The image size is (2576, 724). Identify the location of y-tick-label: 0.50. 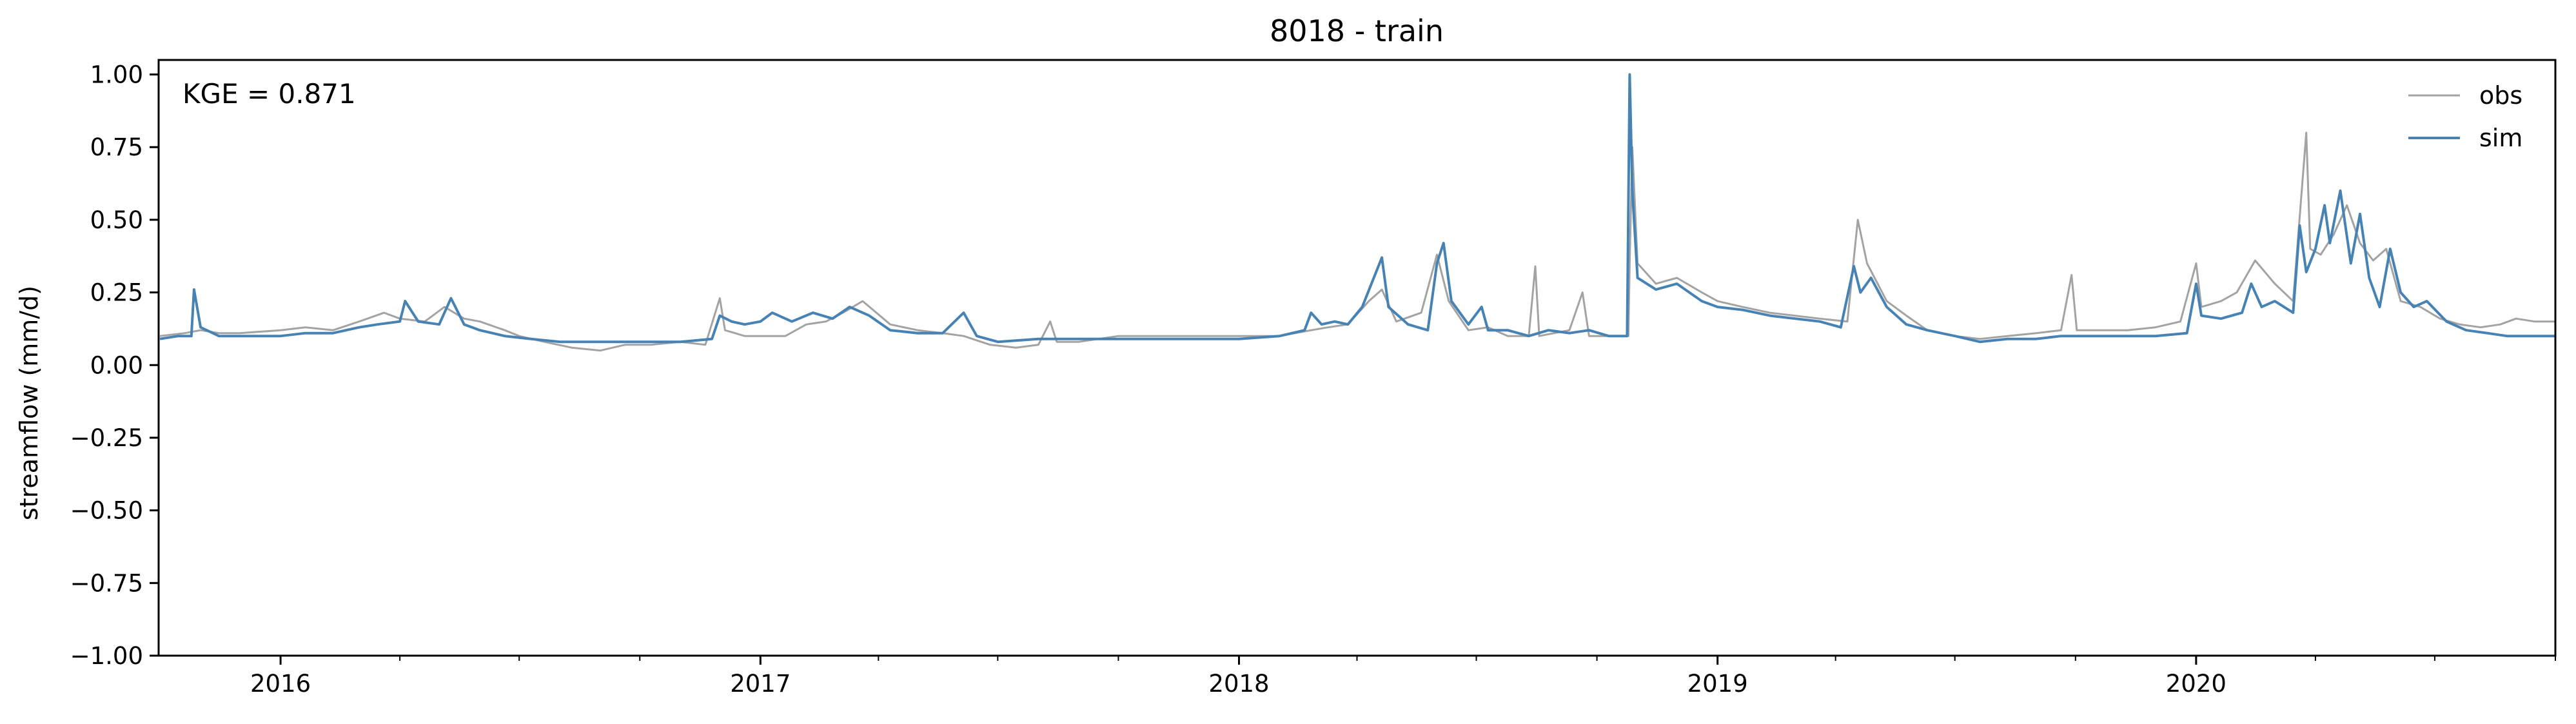
(117, 220).